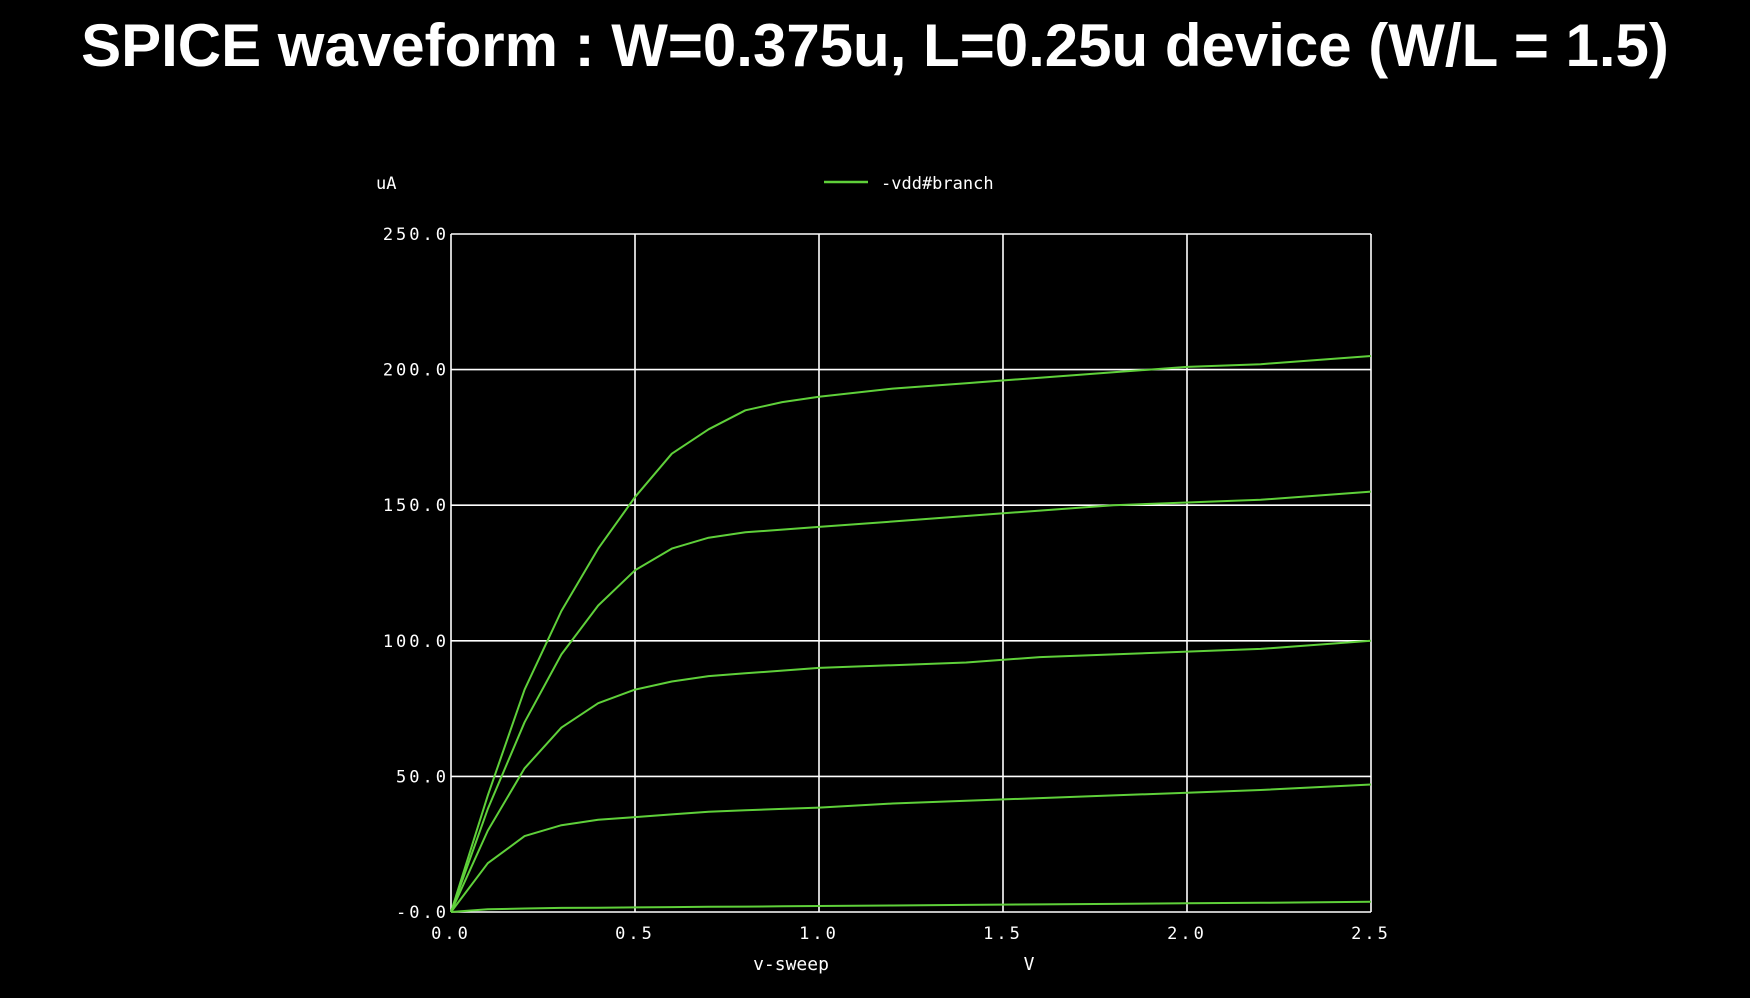 This screenshot has height=998, width=1750. I want to click on x-tick-label: 1.5, so click(1003, 934).